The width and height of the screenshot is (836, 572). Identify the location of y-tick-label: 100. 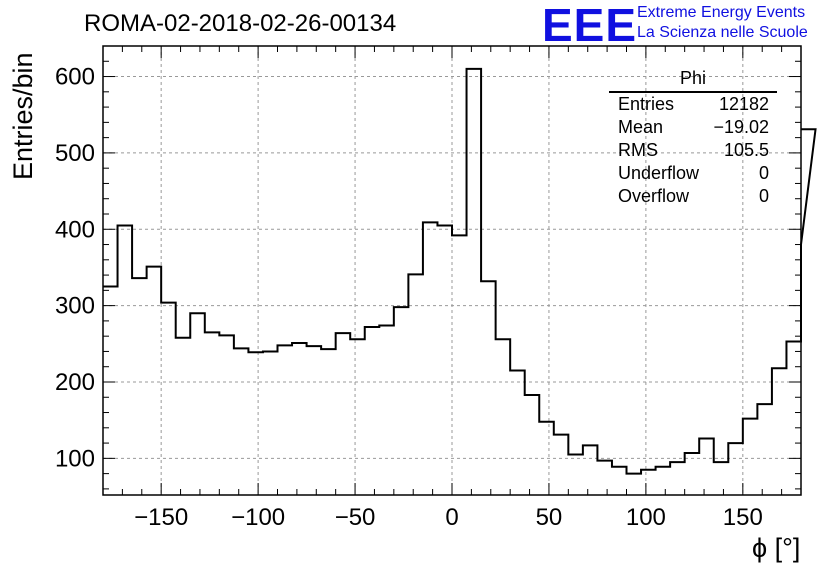
(75, 458).